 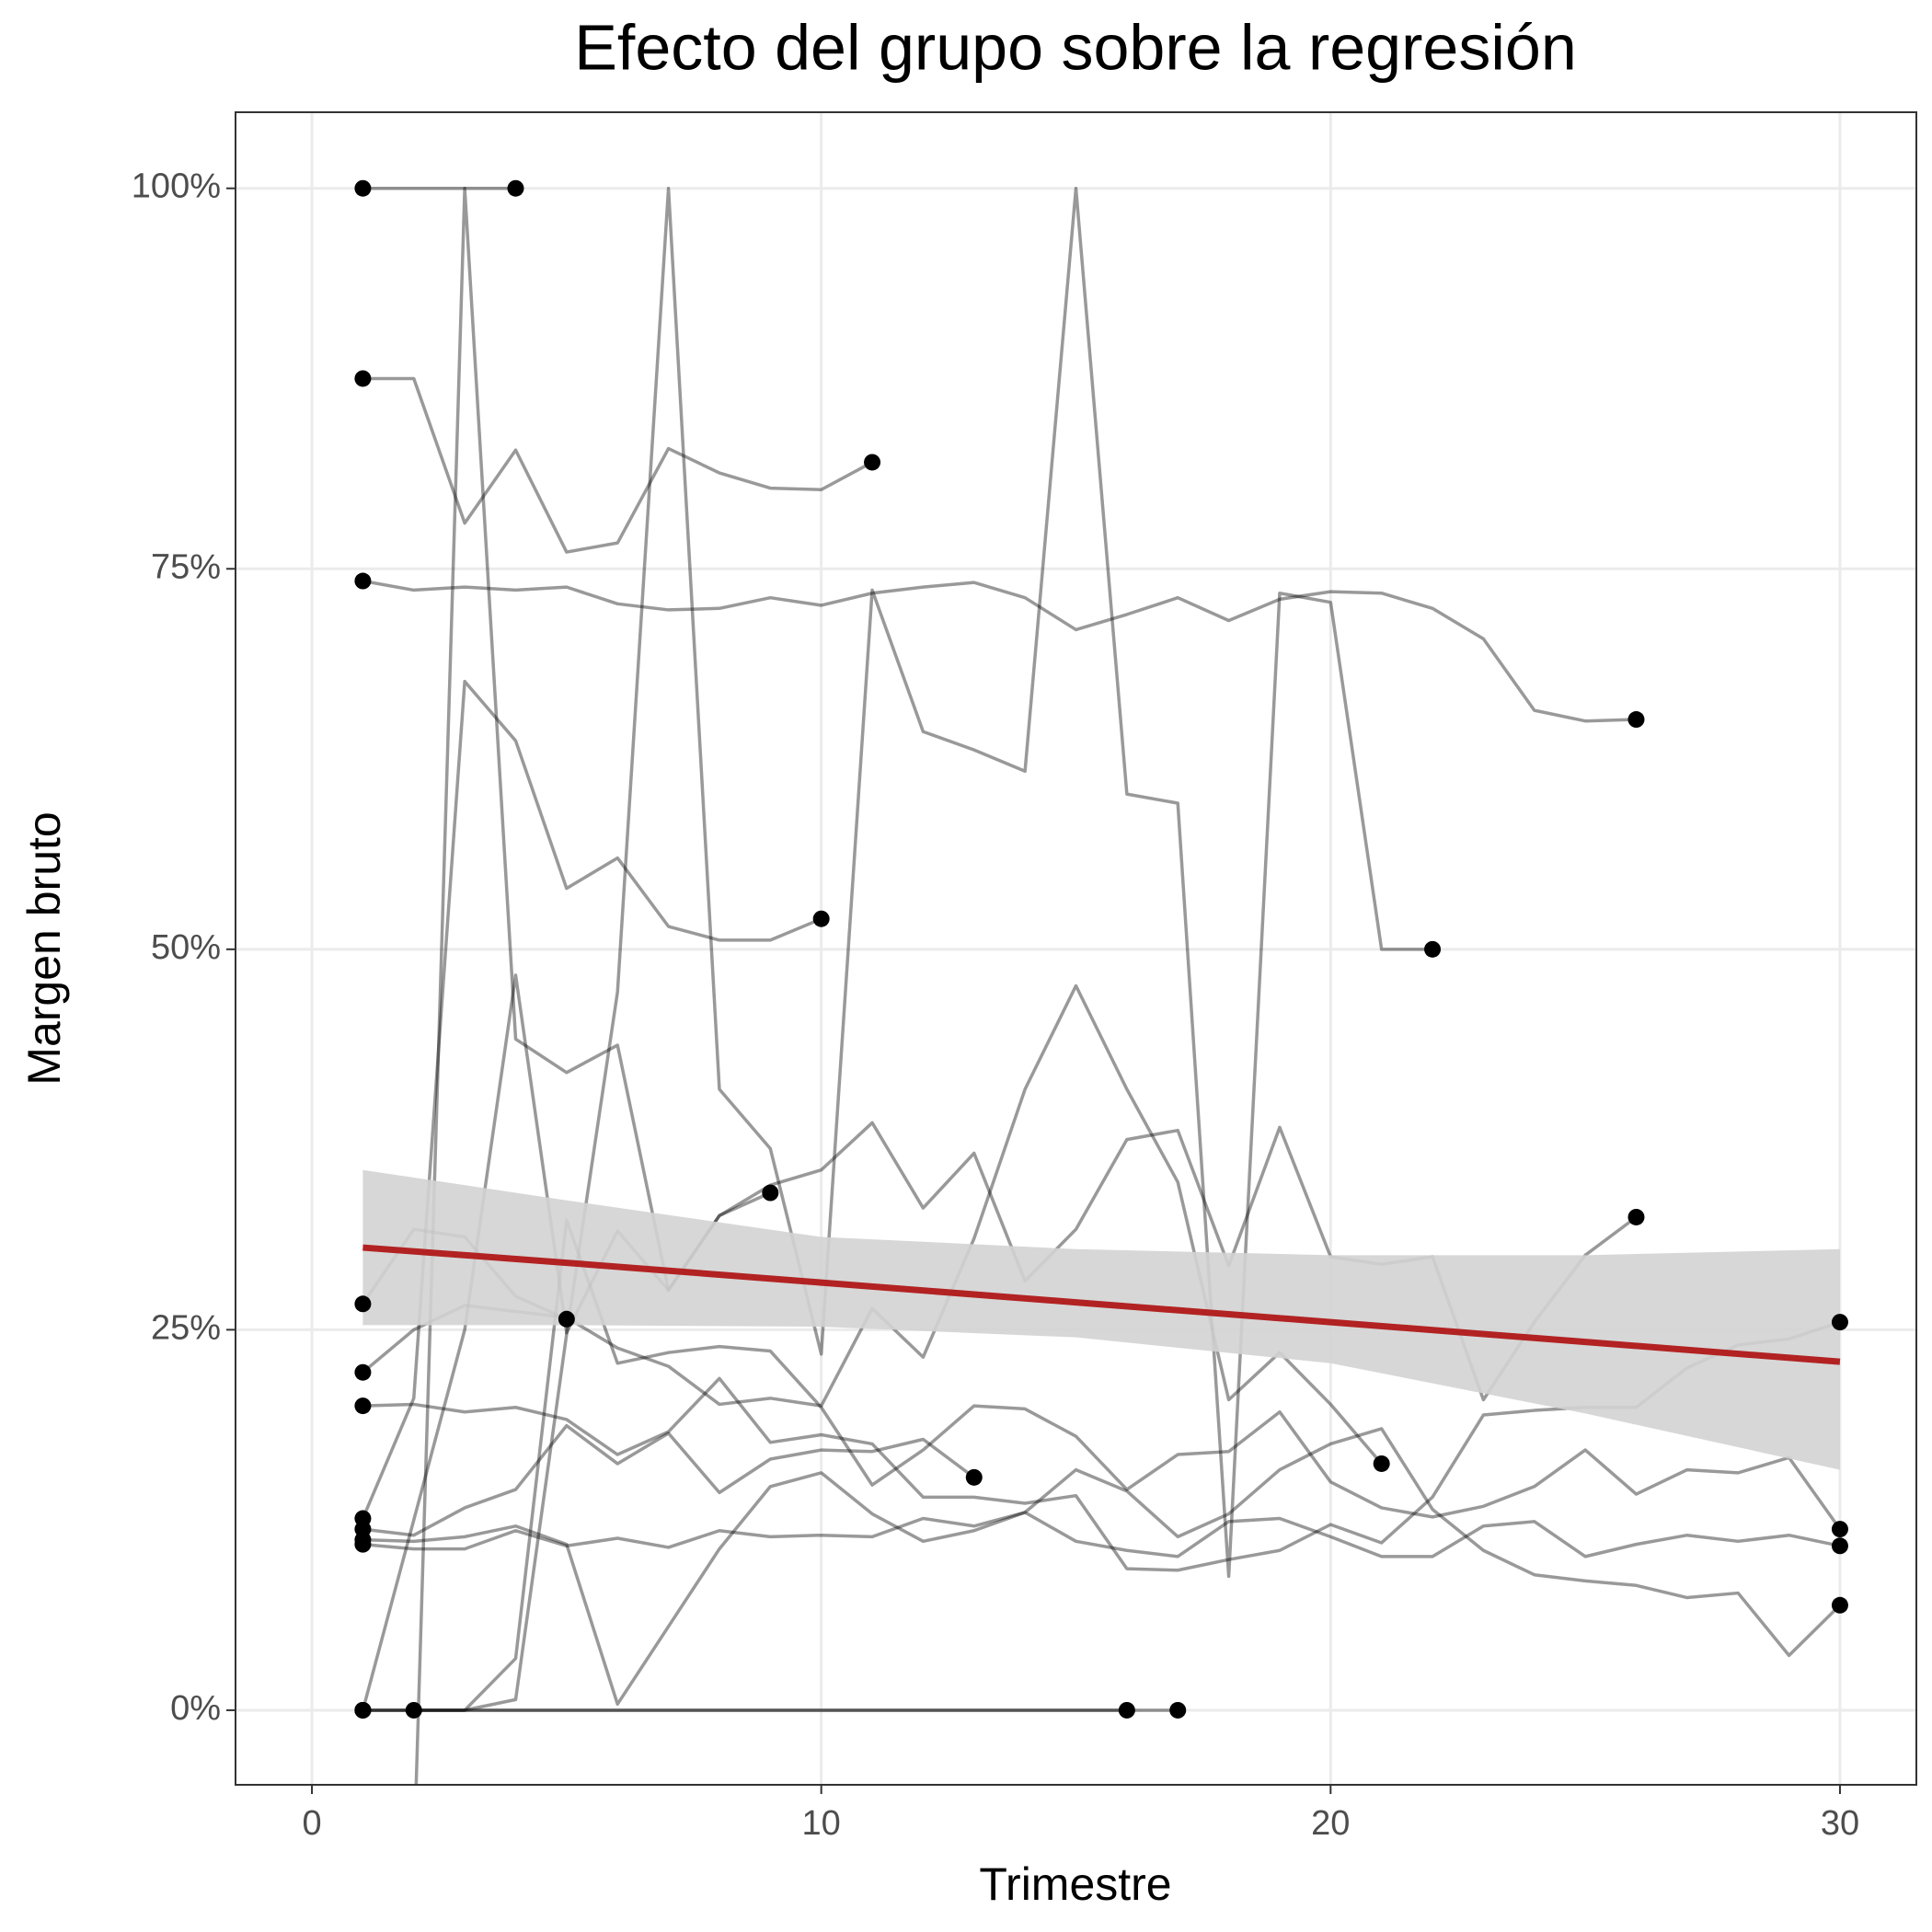 I want to click on y-tick-label: 50%, so click(x=186, y=947).